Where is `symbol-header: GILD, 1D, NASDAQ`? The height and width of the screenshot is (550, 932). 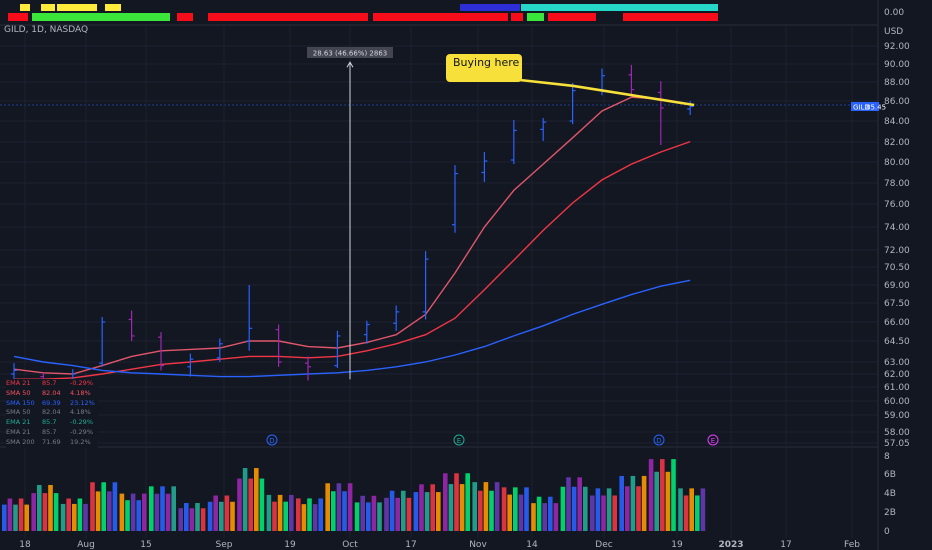
symbol-header: GILD, 1D, NASDAQ is located at coordinates (46, 30).